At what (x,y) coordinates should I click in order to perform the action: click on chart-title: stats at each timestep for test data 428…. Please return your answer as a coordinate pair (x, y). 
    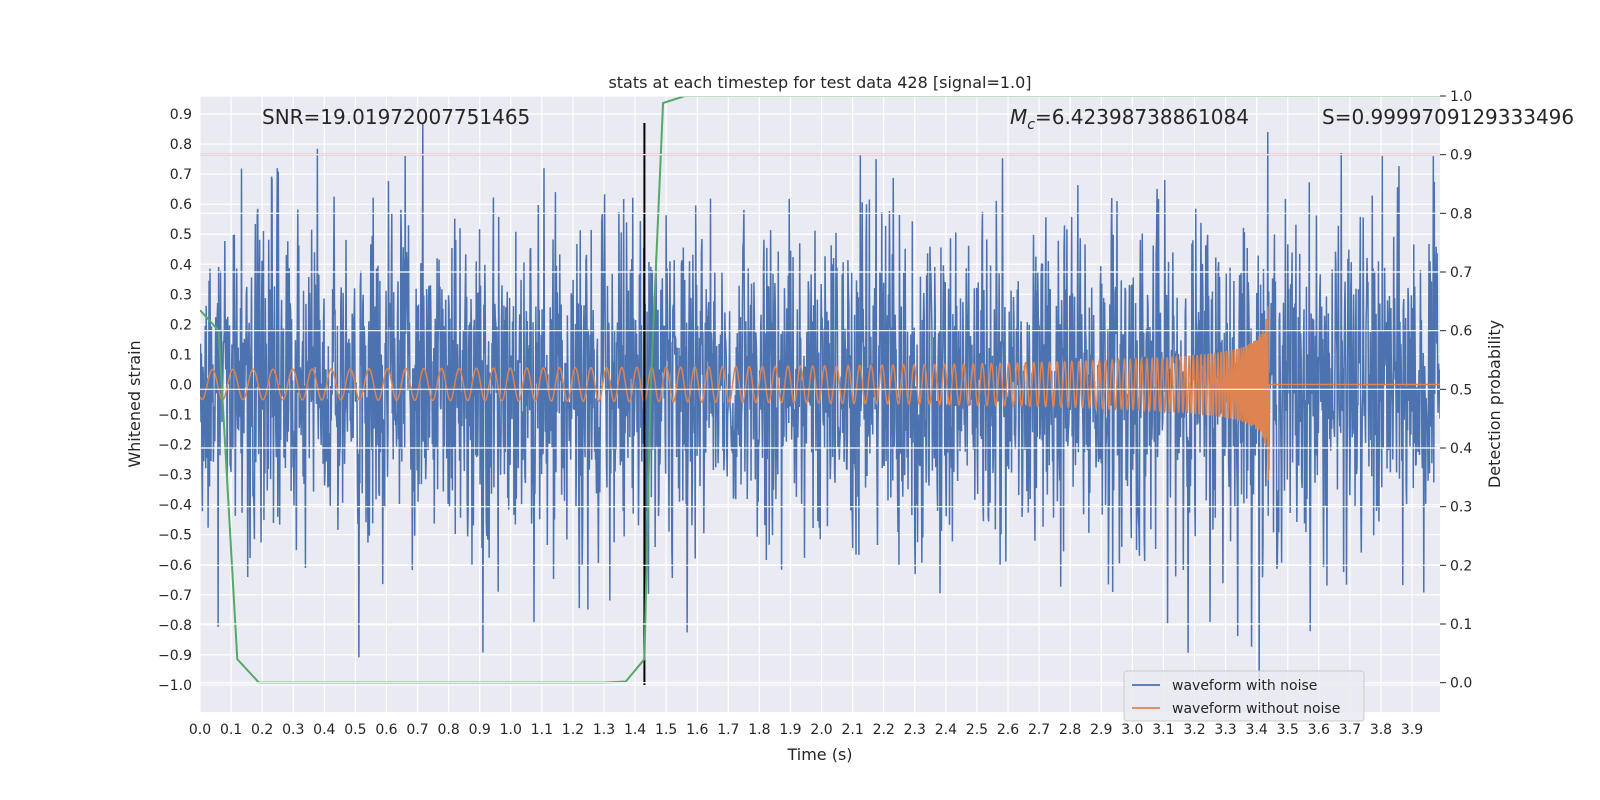
    Looking at the image, I should click on (819, 82).